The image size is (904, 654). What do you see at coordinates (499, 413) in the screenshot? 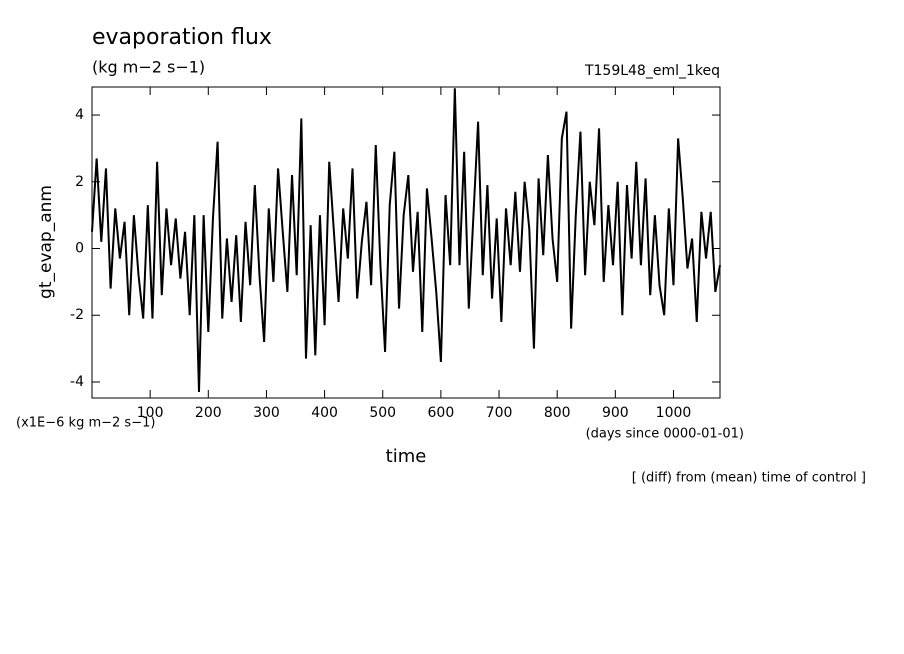
I see `x-tick-label: 700` at bounding box center [499, 413].